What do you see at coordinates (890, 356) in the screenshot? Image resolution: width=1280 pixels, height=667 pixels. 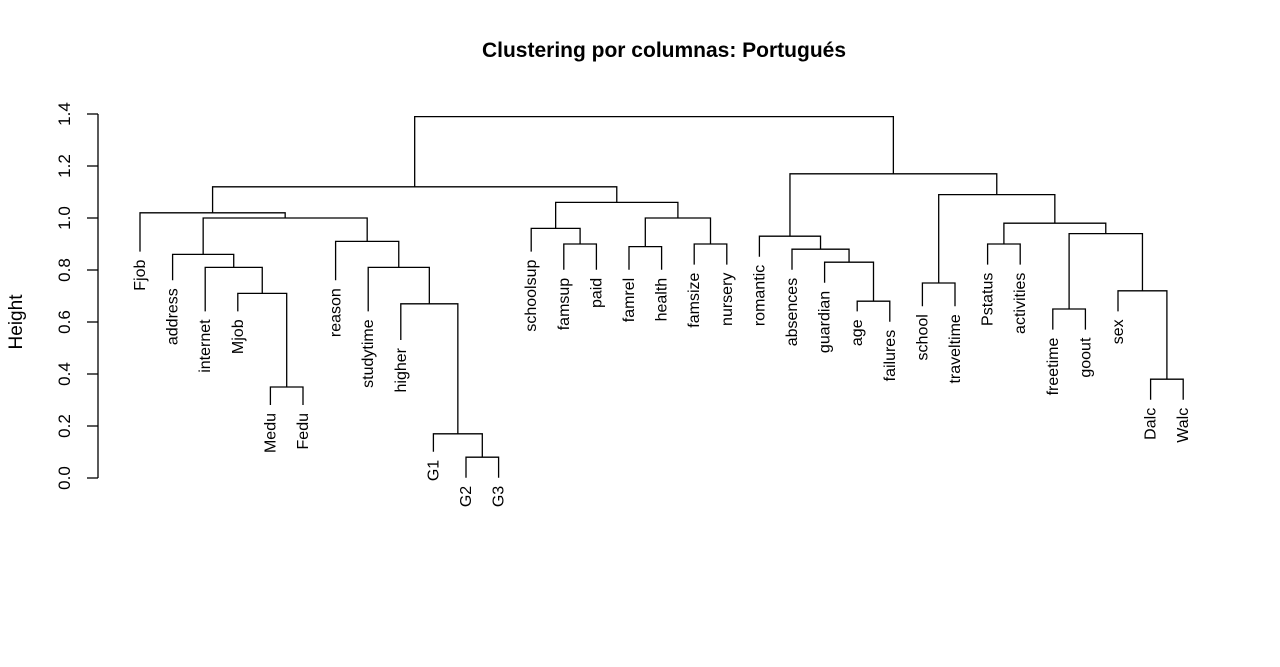 I see `leaf-label-failures: failures` at bounding box center [890, 356].